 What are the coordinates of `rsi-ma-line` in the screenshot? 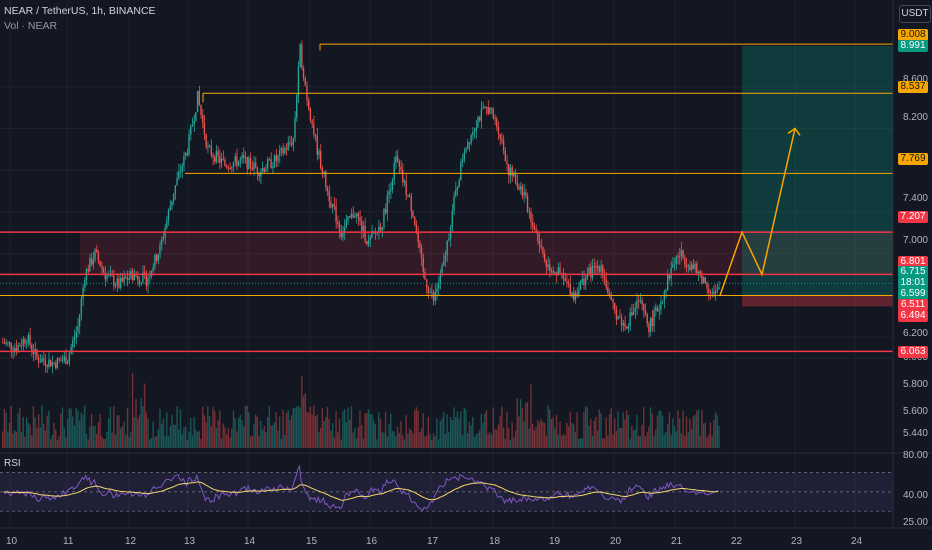 It's located at (361, 491).